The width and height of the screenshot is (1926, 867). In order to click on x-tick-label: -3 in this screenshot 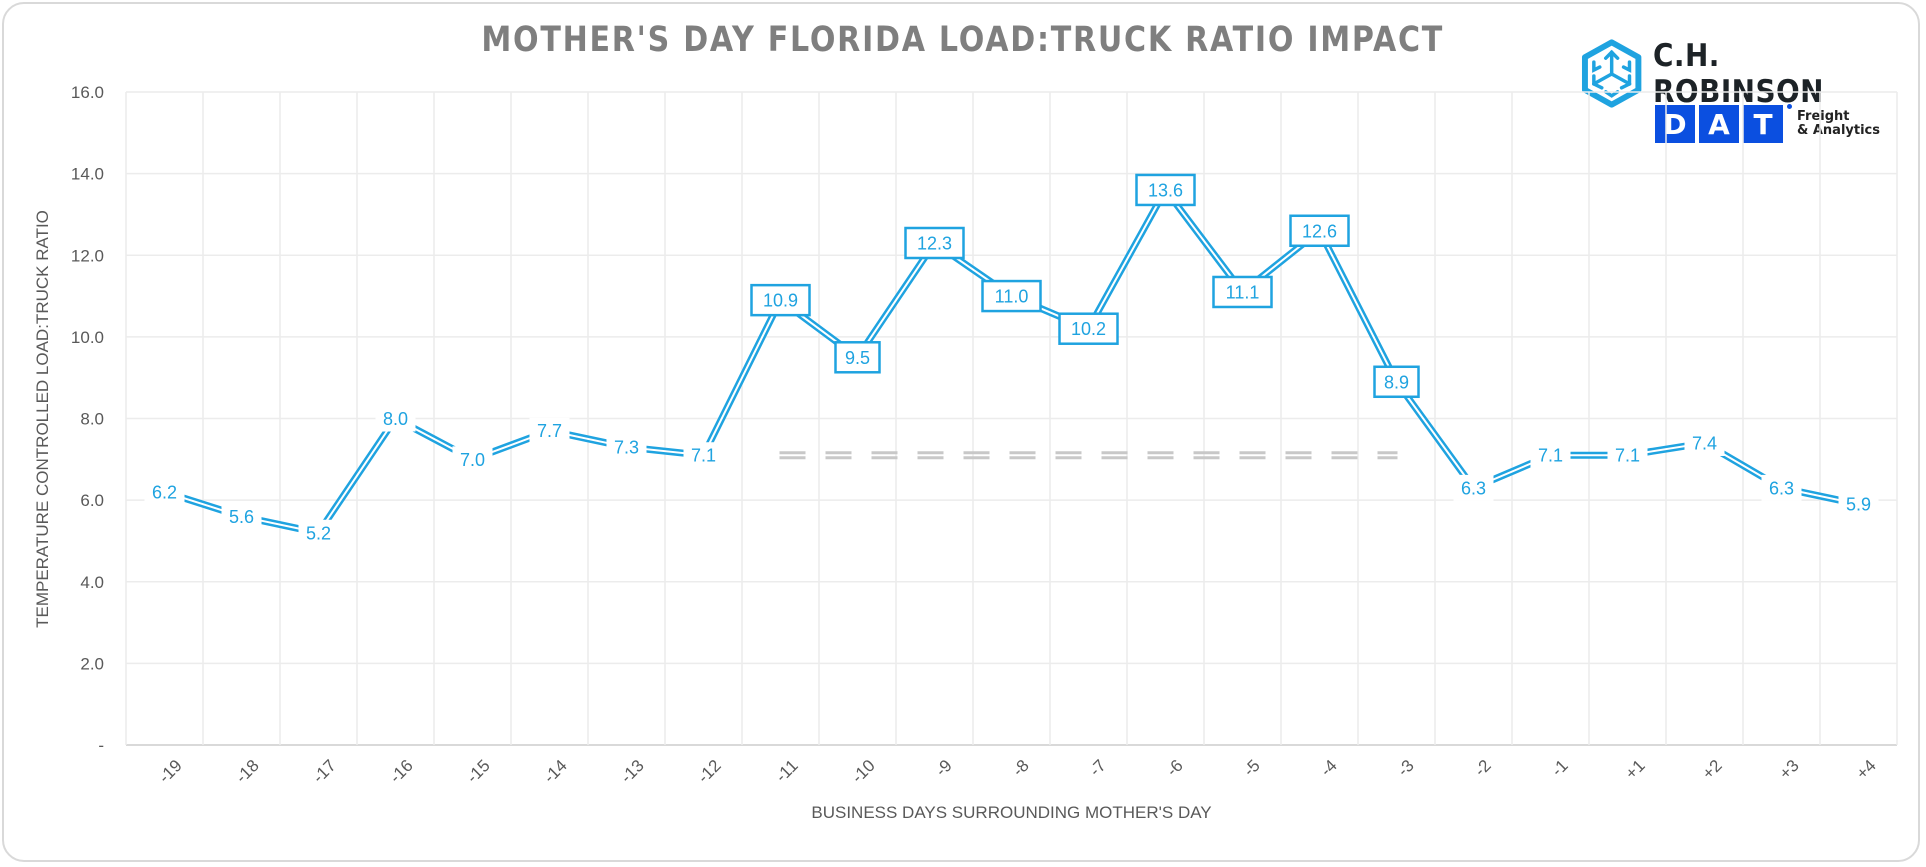, I will do `click(1406, 768)`.